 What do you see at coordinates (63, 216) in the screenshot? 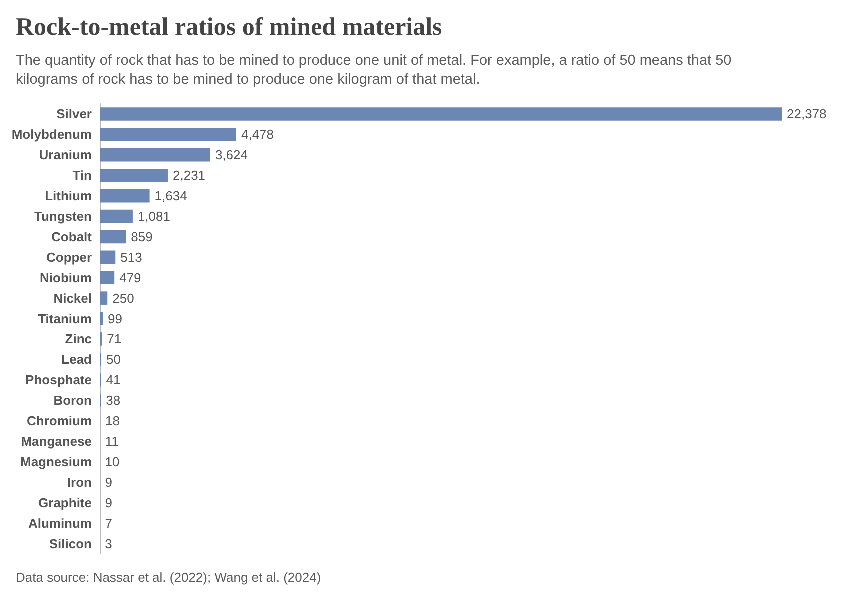
I see `y-tick-label: Tungsten` at bounding box center [63, 216].